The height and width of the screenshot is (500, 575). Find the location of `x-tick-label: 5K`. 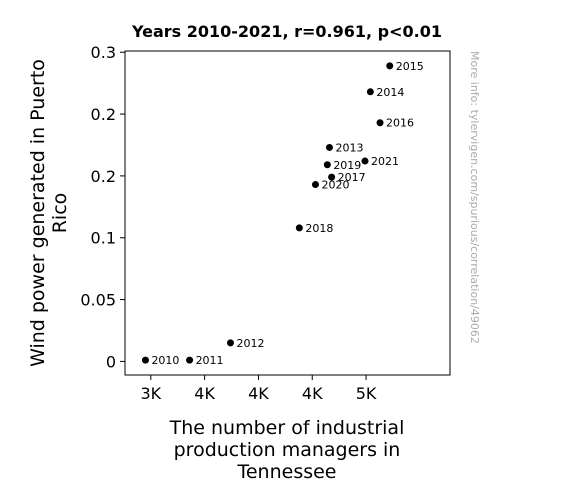

x-tick-label: 5K is located at coordinates (366, 393).